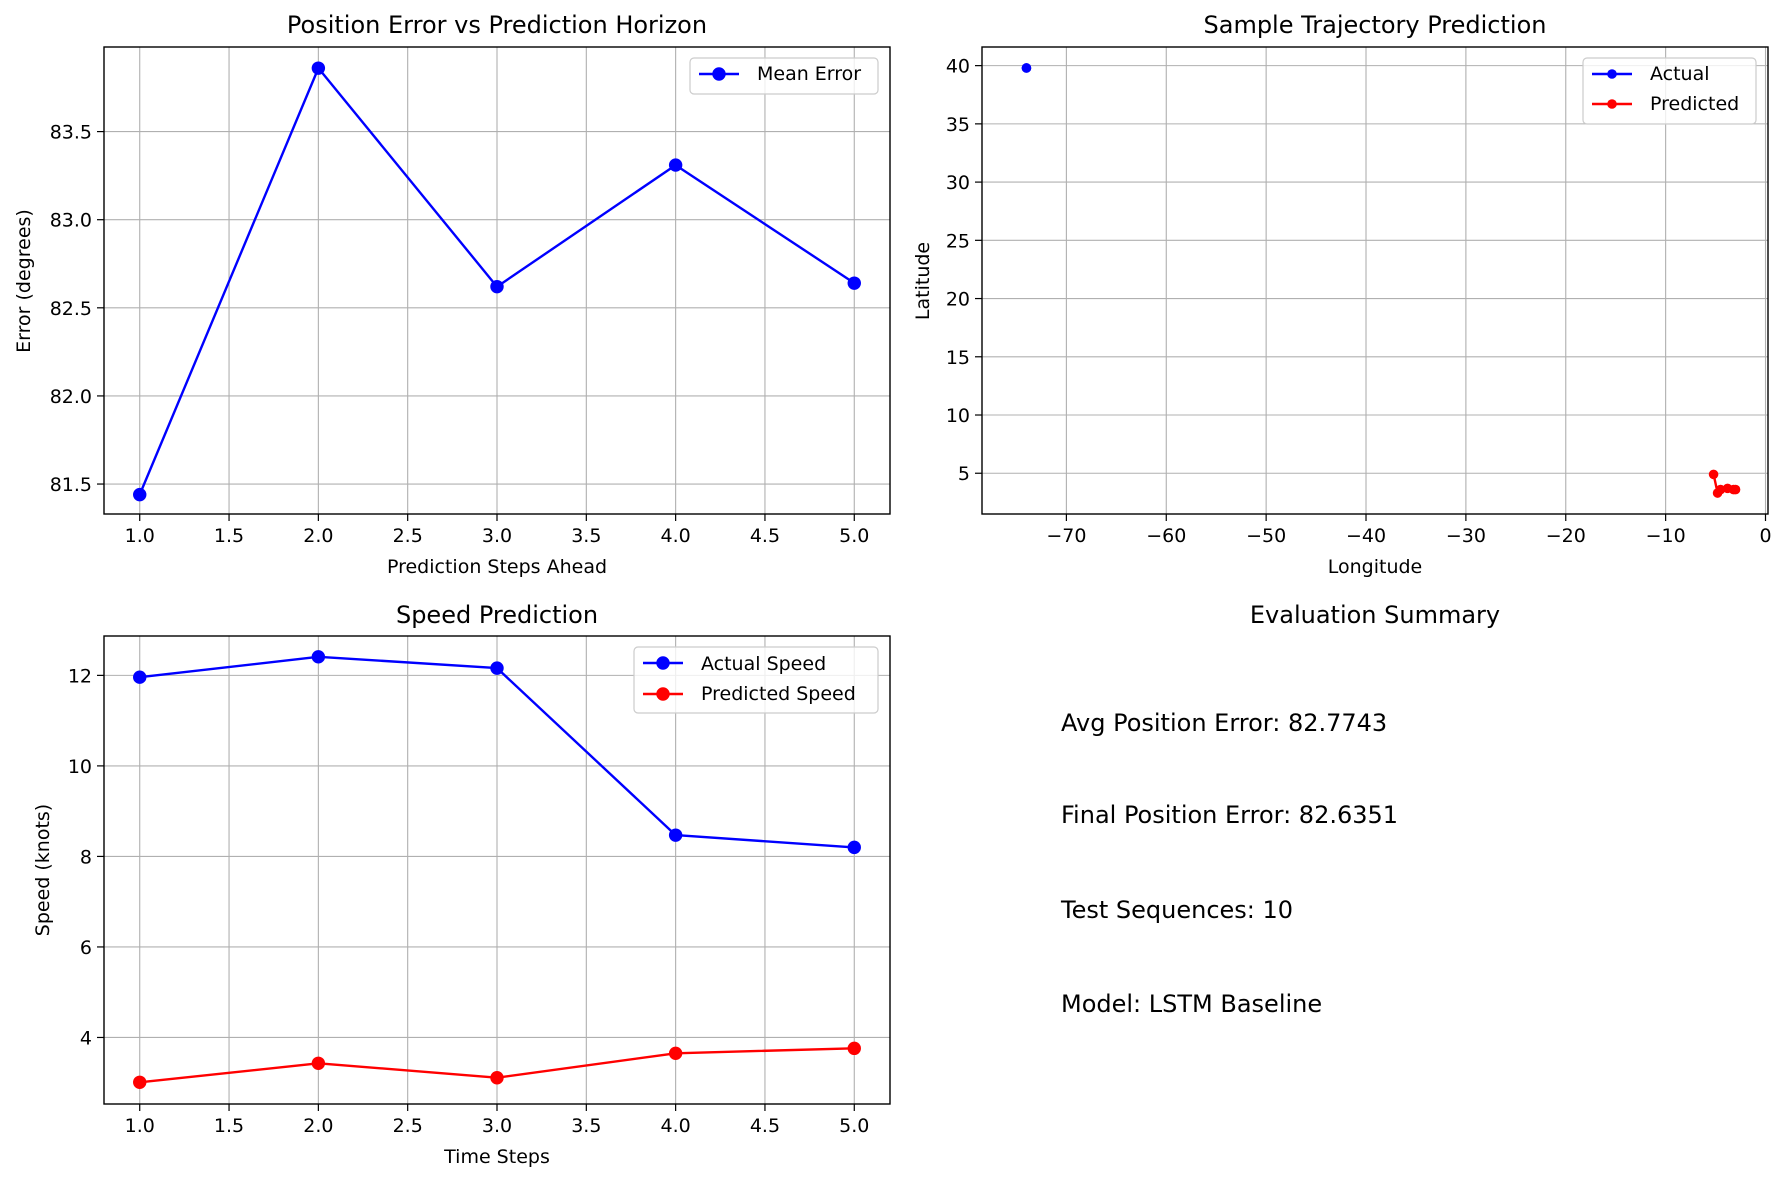  What do you see at coordinates (676, 536) in the screenshot?
I see `position-error-x-tick-label: 4.0` at bounding box center [676, 536].